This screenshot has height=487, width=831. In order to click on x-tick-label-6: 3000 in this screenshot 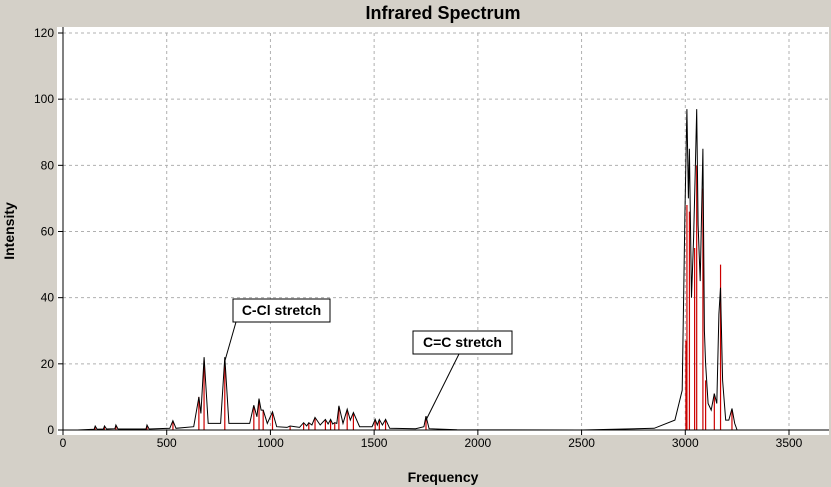, I will do `click(685, 443)`.